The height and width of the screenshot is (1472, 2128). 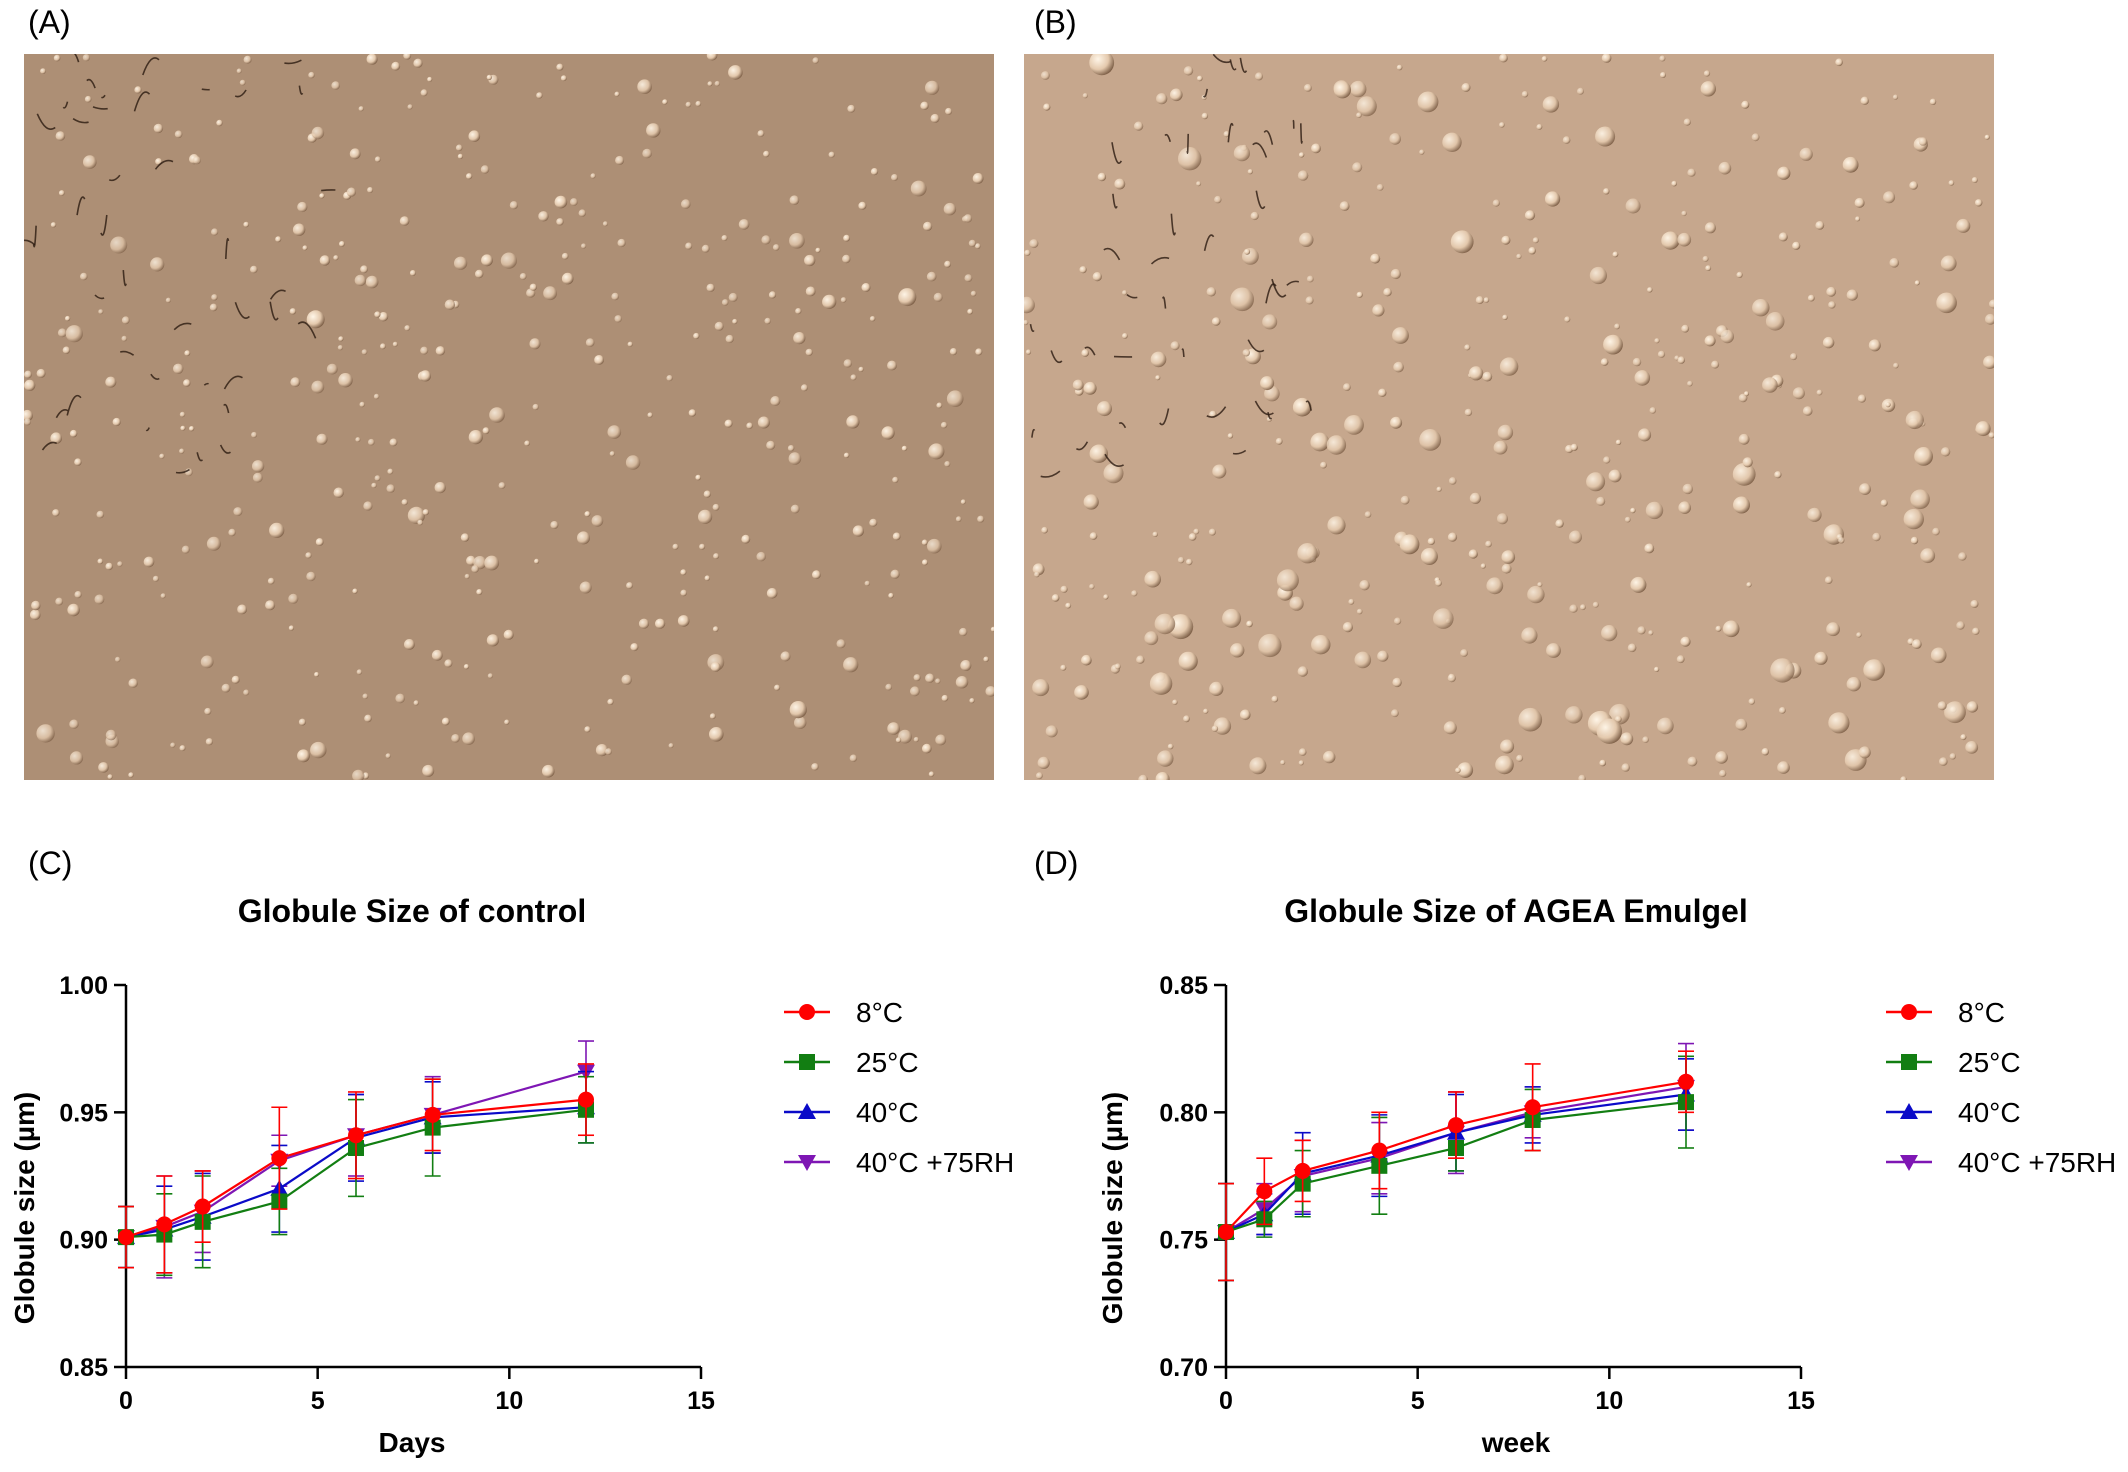 What do you see at coordinates (509, 1401) in the screenshot?
I see `x-tick-label: 10` at bounding box center [509, 1401].